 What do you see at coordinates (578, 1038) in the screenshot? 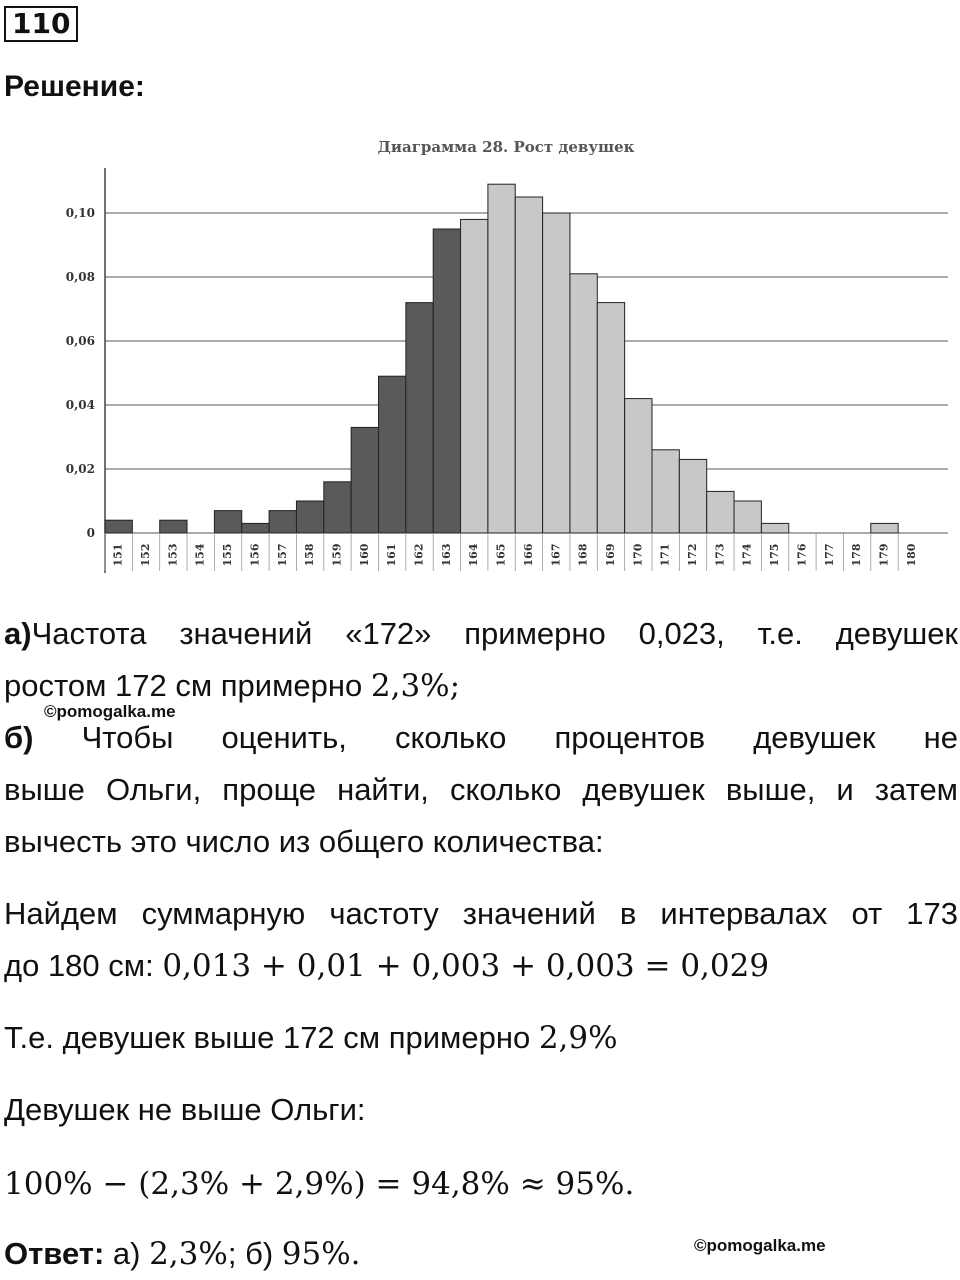
I see `above-172-math: 2,9%` at bounding box center [578, 1038].